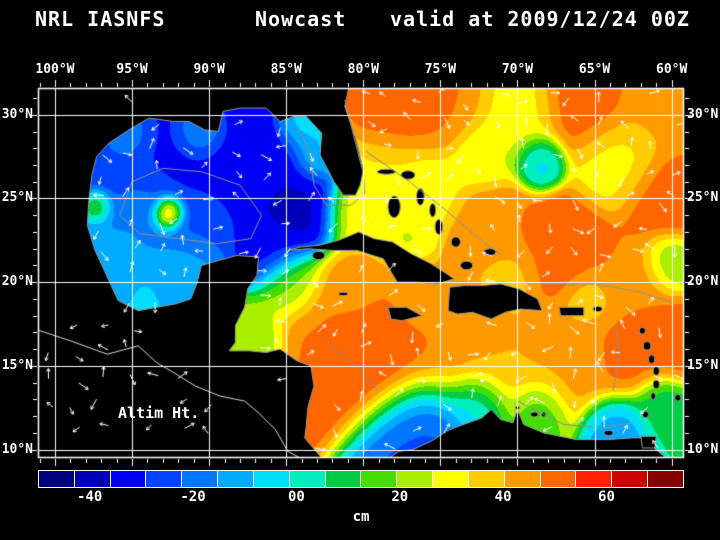 The height and width of the screenshot is (540, 720). I want to click on colorbar, so click(361, 479).